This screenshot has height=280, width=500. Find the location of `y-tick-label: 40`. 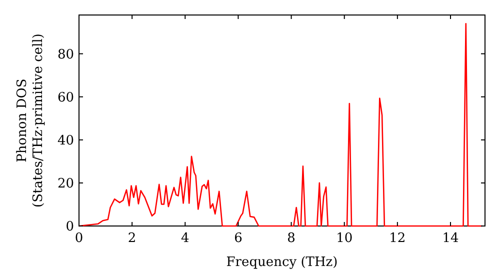

y-tick-label: 40 is located at coordinates (65, 140).